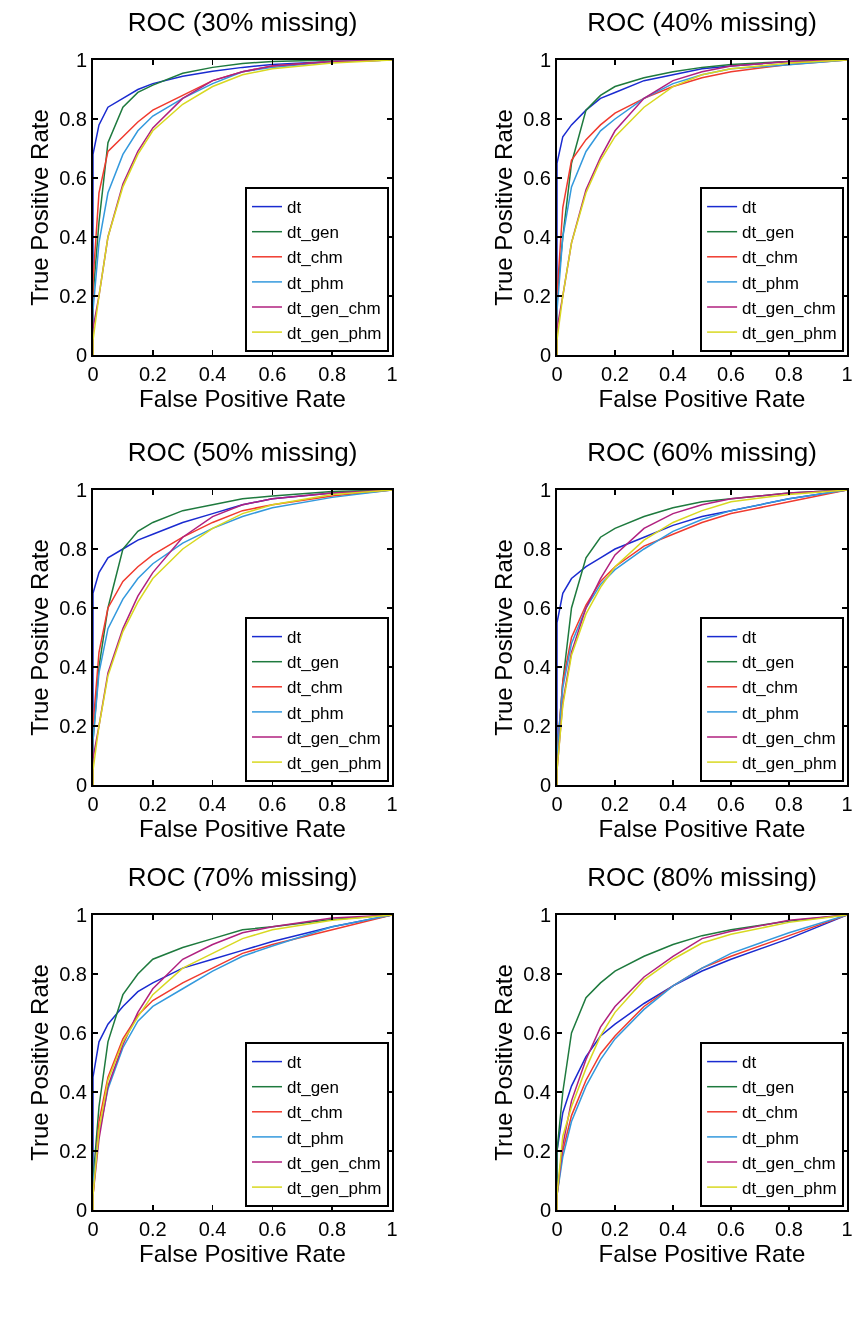  What do you see at coordinates (702, 452) in the screenshot?
I see `chart-title: ROC (60% missing)` at bounding box center [702, 452].